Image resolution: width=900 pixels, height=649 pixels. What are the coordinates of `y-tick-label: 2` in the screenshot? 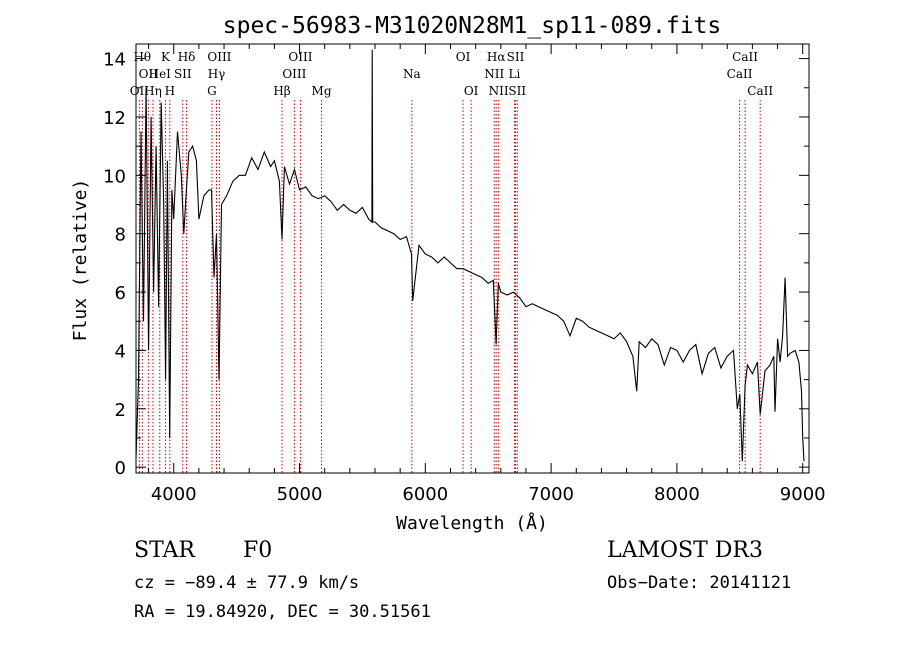 It's located at (120, 410).